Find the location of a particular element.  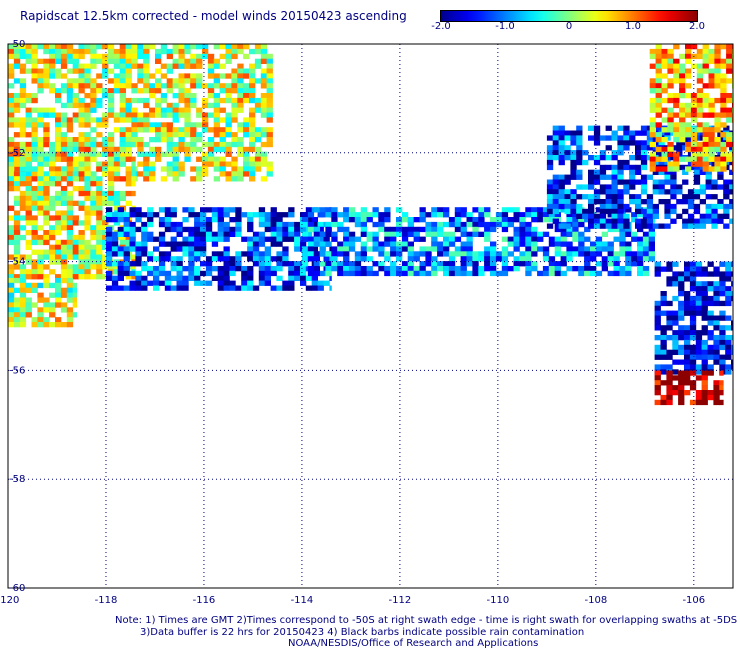

y-tick-labels: -50-52-54-56-58-60 is located at coordinates (17, 316).